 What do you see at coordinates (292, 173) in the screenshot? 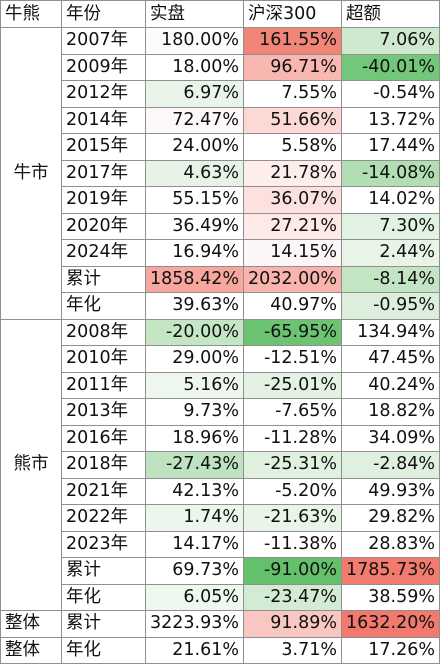
I see `hs300-cell: 21.78%` at bounding box center [292, 173].